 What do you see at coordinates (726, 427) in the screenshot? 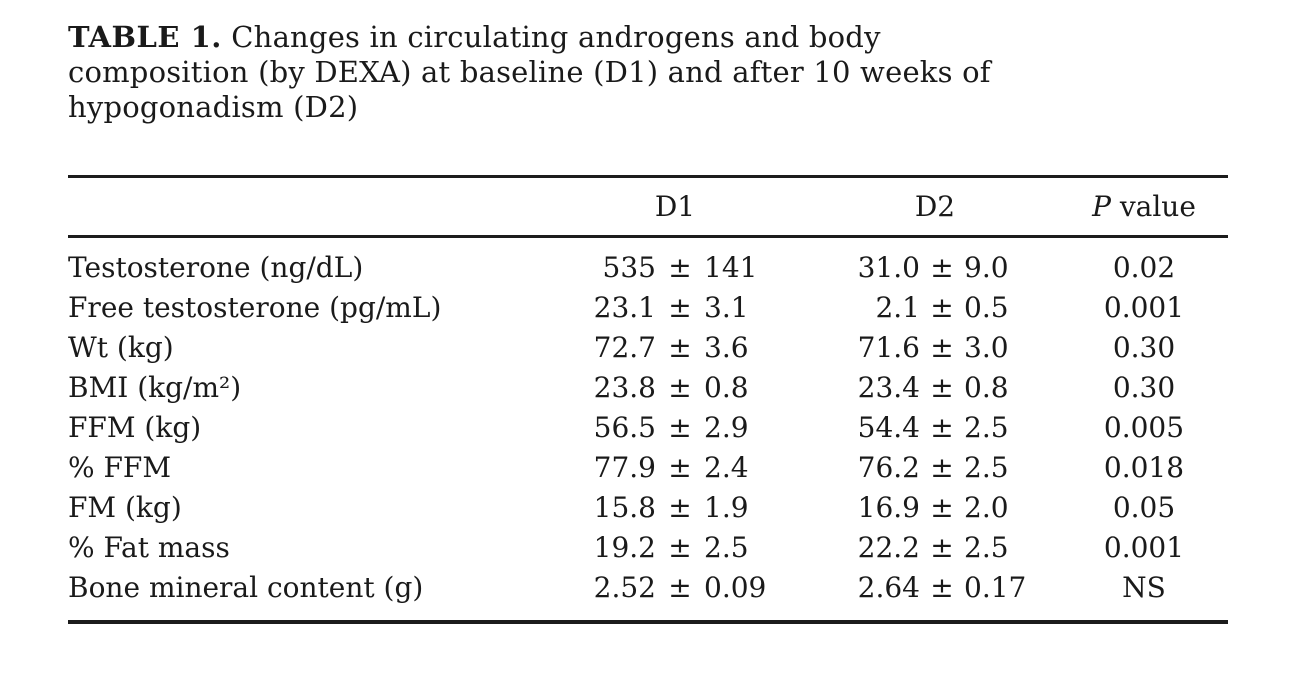
I see `d1-sd: 2.9` at bounding box center [726, 427].